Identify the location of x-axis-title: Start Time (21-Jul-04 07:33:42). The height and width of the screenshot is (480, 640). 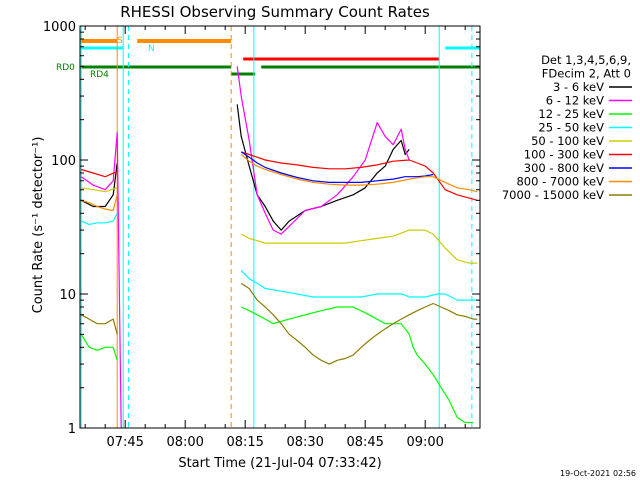
(279, 463).